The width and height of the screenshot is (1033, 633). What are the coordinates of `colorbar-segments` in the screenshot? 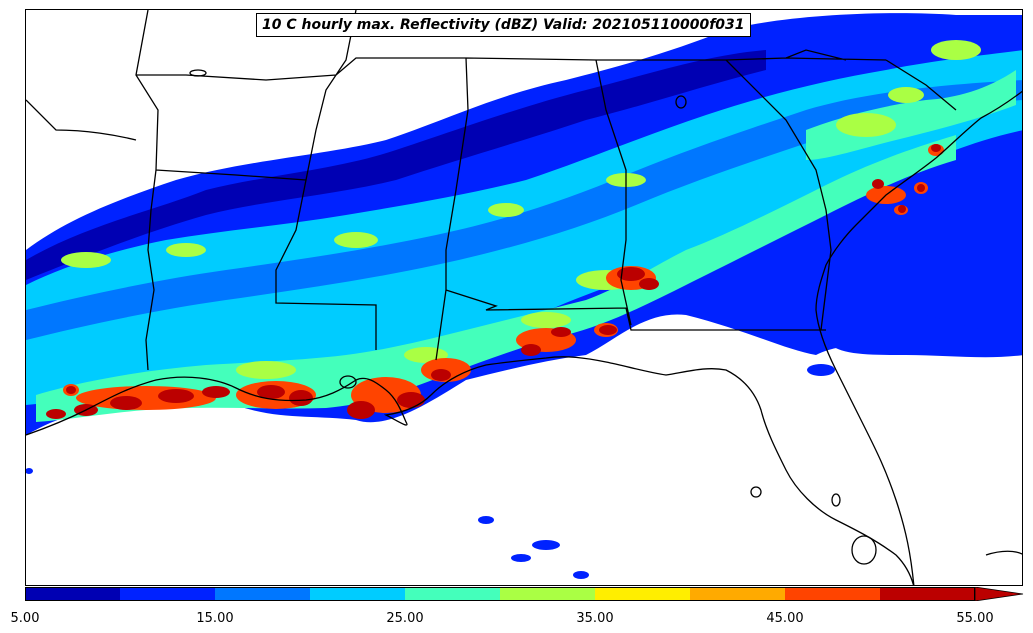 It's located at (500, 594).